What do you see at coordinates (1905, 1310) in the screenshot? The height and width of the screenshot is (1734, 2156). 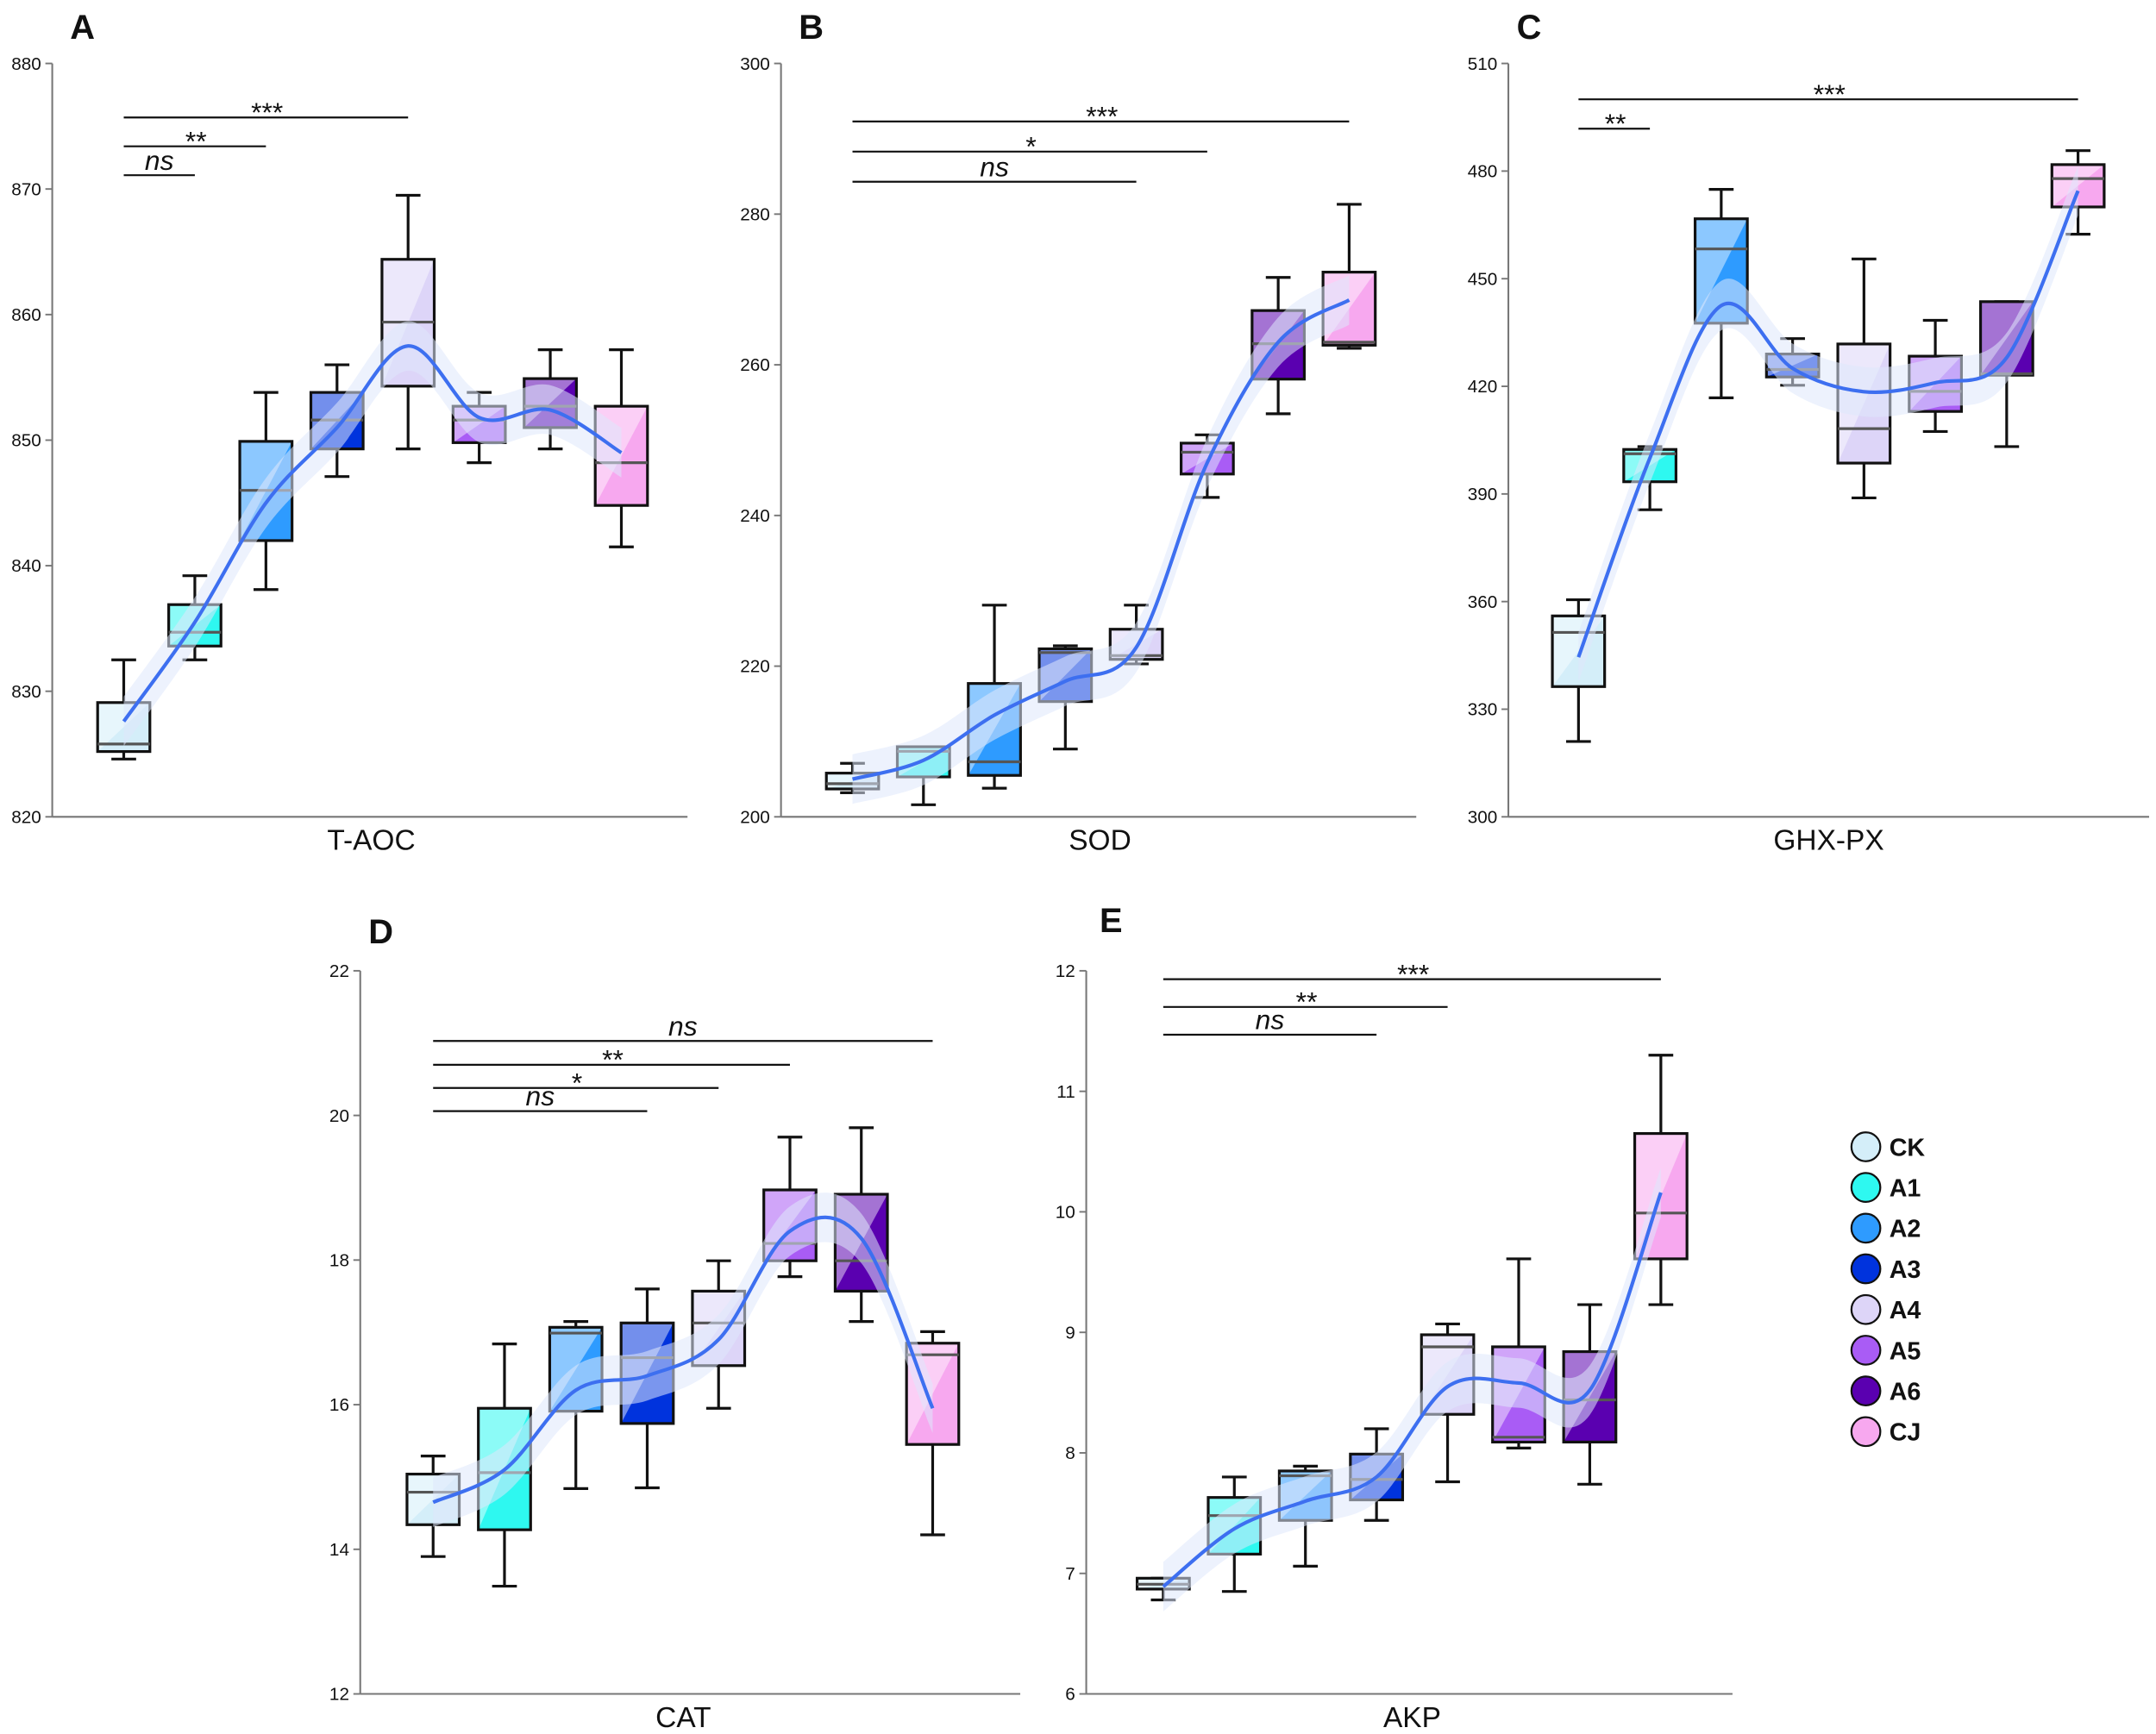 I see `legend-label: A4` at bounding box center [1905, 1310].